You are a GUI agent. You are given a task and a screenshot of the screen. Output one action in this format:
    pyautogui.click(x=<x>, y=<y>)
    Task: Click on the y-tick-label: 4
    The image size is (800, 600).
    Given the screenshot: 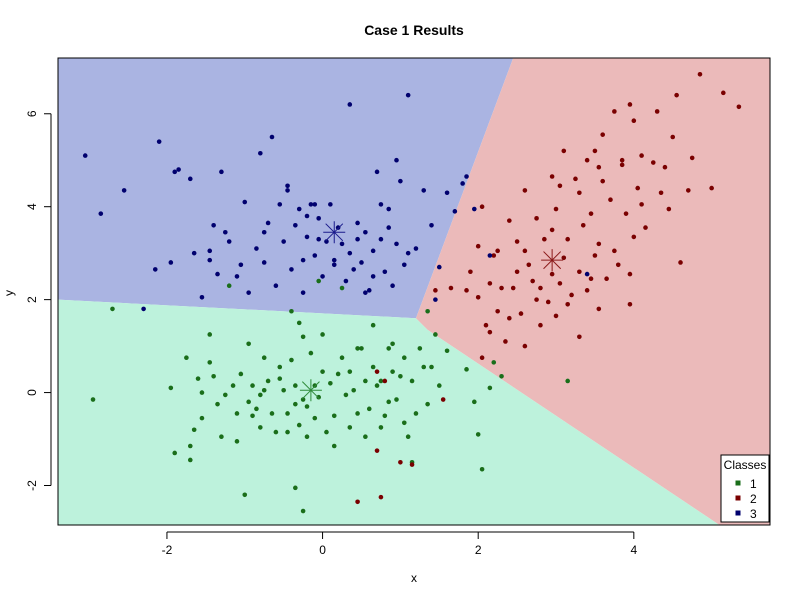 What is the action you would take?
    pyautogui.click(x=32, y=206)
    